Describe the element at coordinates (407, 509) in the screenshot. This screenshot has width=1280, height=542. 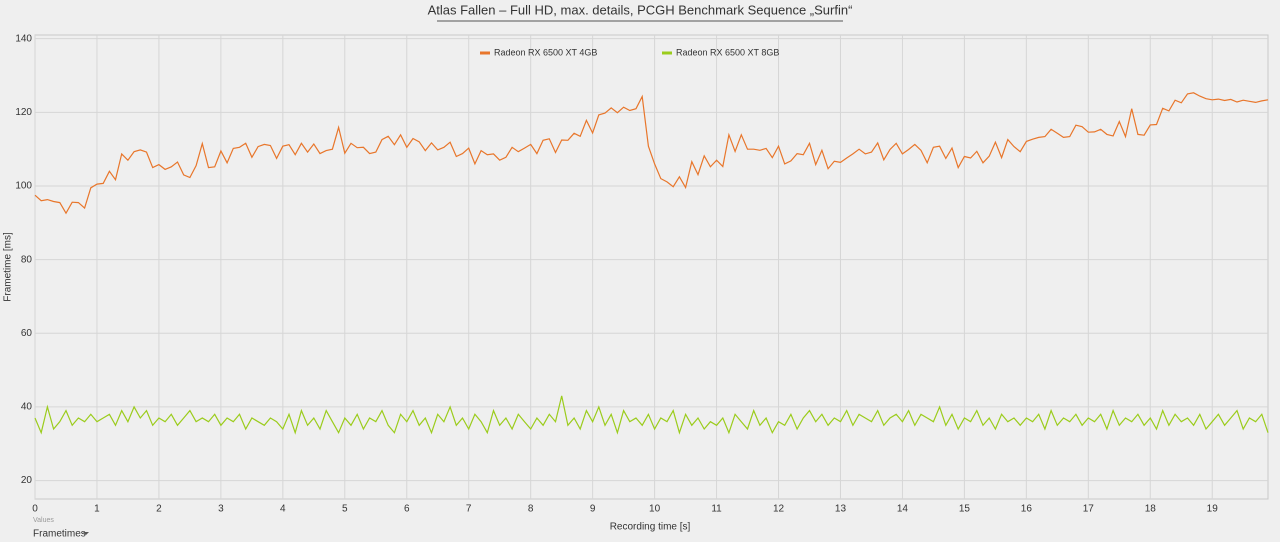
I see `x-tick-label: 6` at that location.